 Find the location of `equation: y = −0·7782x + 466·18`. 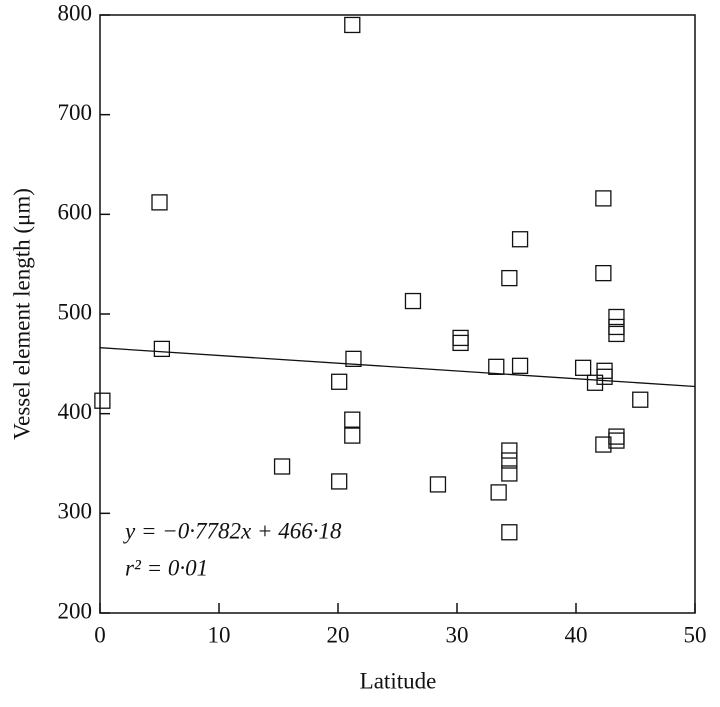

equation: y = −0·7782x + 466·18 is located at coordinates (232, 530).